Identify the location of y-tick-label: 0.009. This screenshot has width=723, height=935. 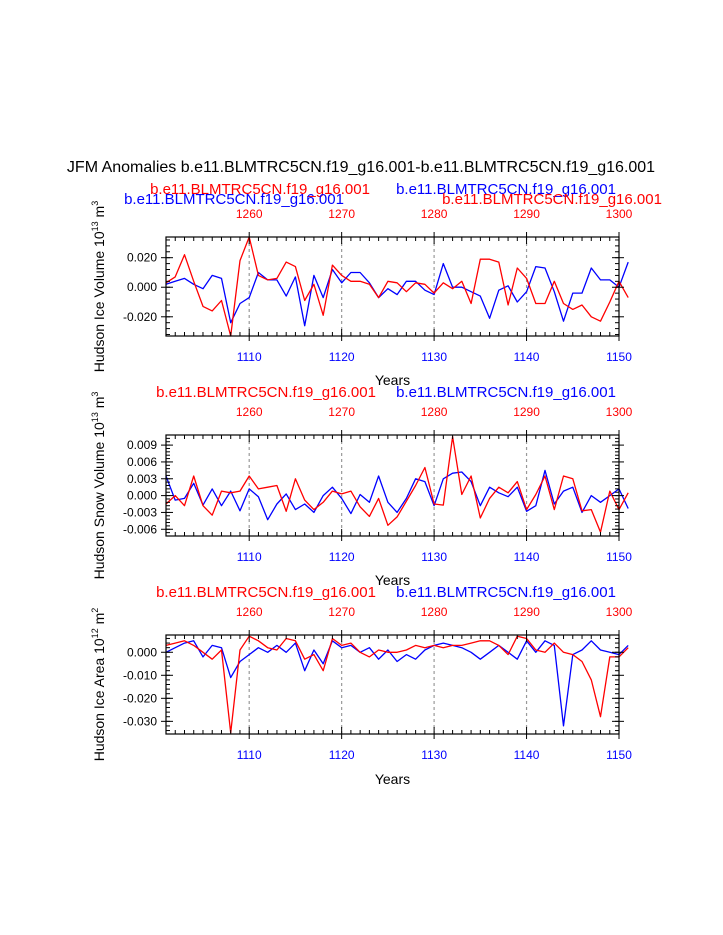
(142, 445).